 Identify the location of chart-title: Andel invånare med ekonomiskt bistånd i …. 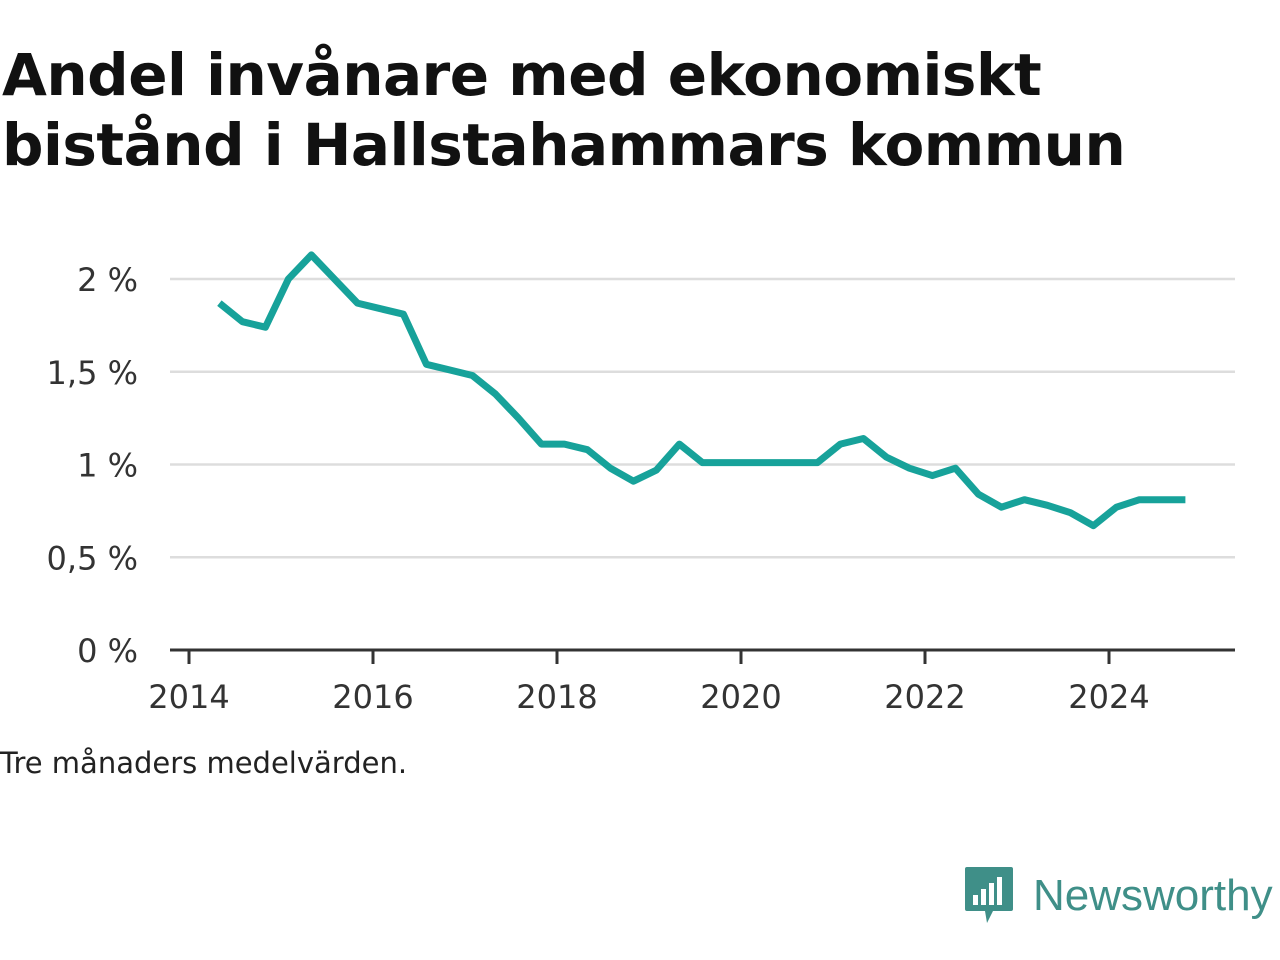
(632, 110).